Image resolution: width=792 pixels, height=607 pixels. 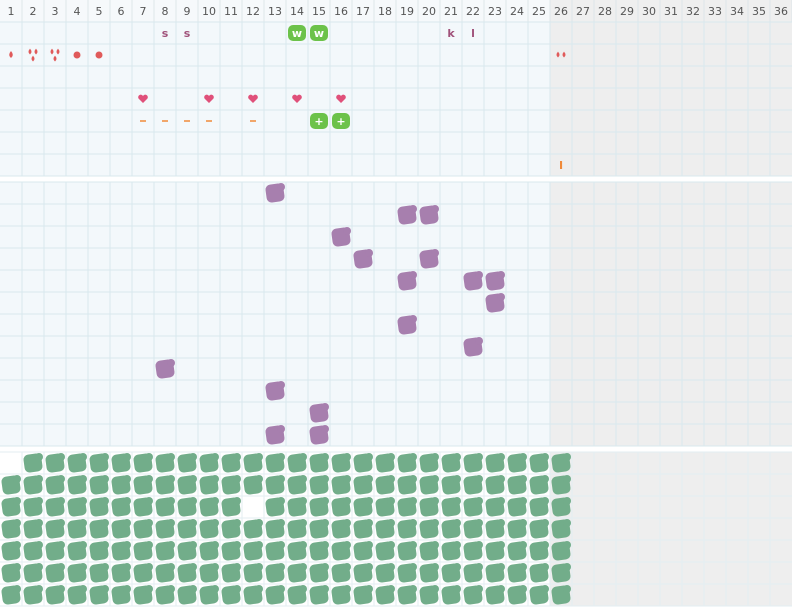 What do you see at coordinates (319, 33) in the screenshot?
I see `badge-label: w` at bounding box center [319, 33].